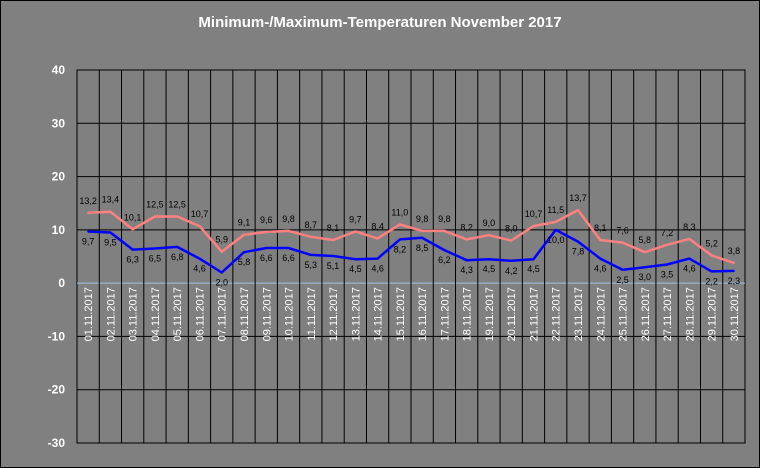 The height and width of the screenshot is (468, 760). I want to click on data-label: 6,6, so click(266, 258).